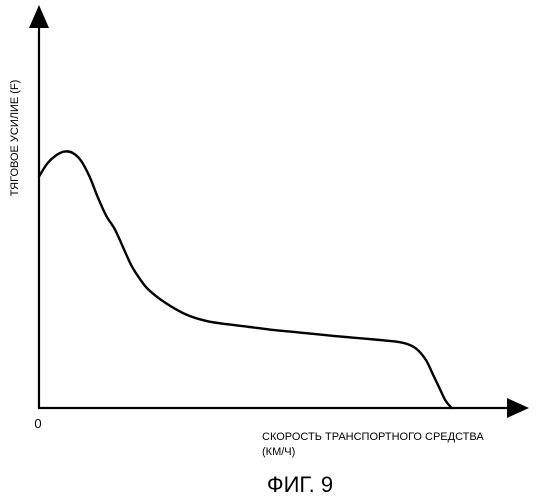 Image resolution: width=538 pixels, height=500 pixels. I want to click on y-axis-arrow, so click(39, 16).